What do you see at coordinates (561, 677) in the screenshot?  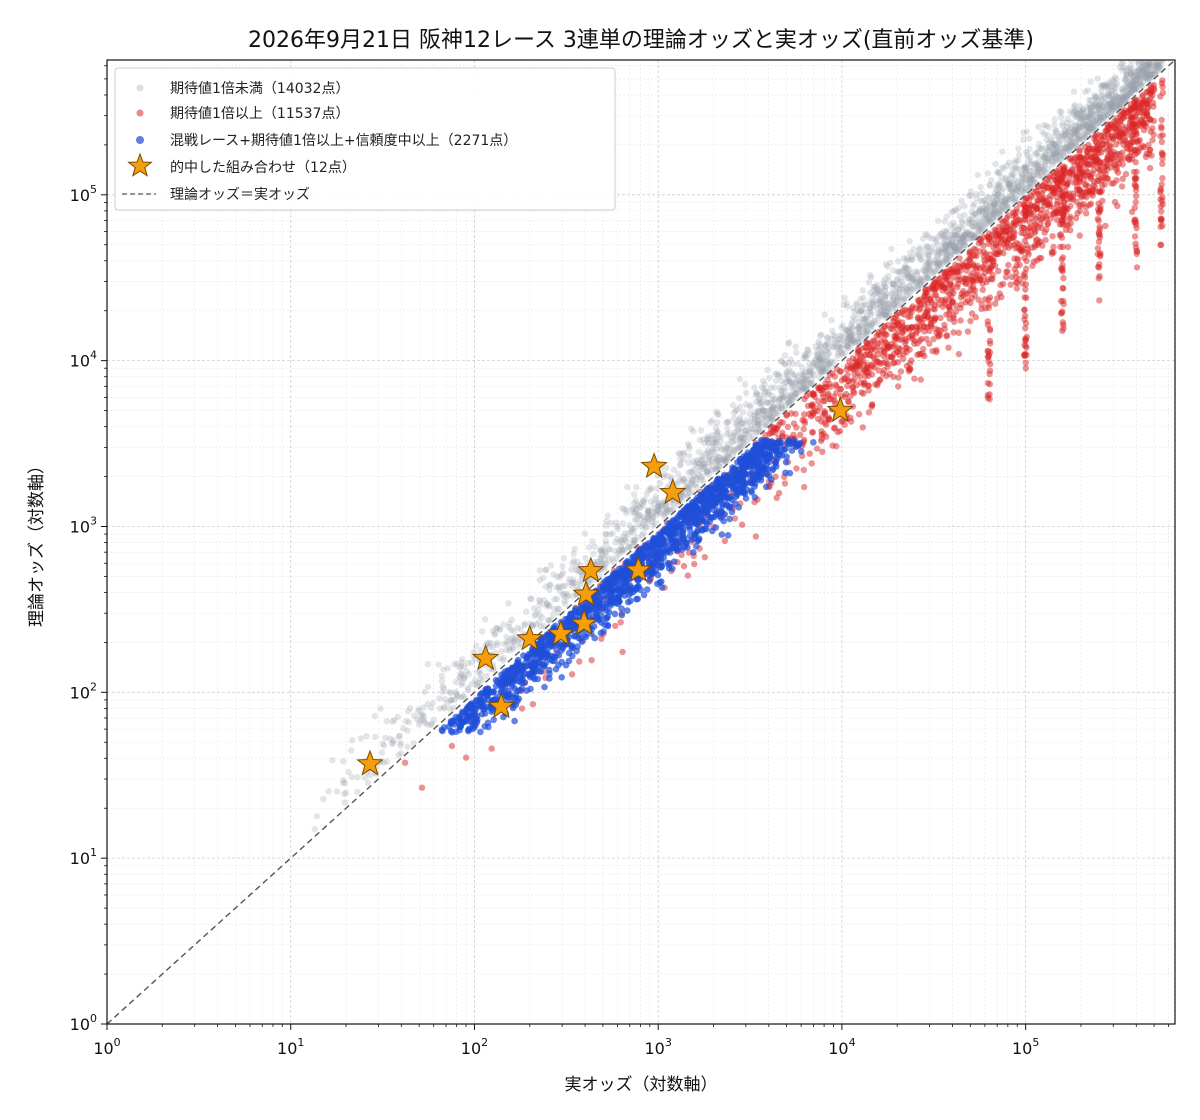 I see `point-mixed-race` at bounding box center [561, 677].